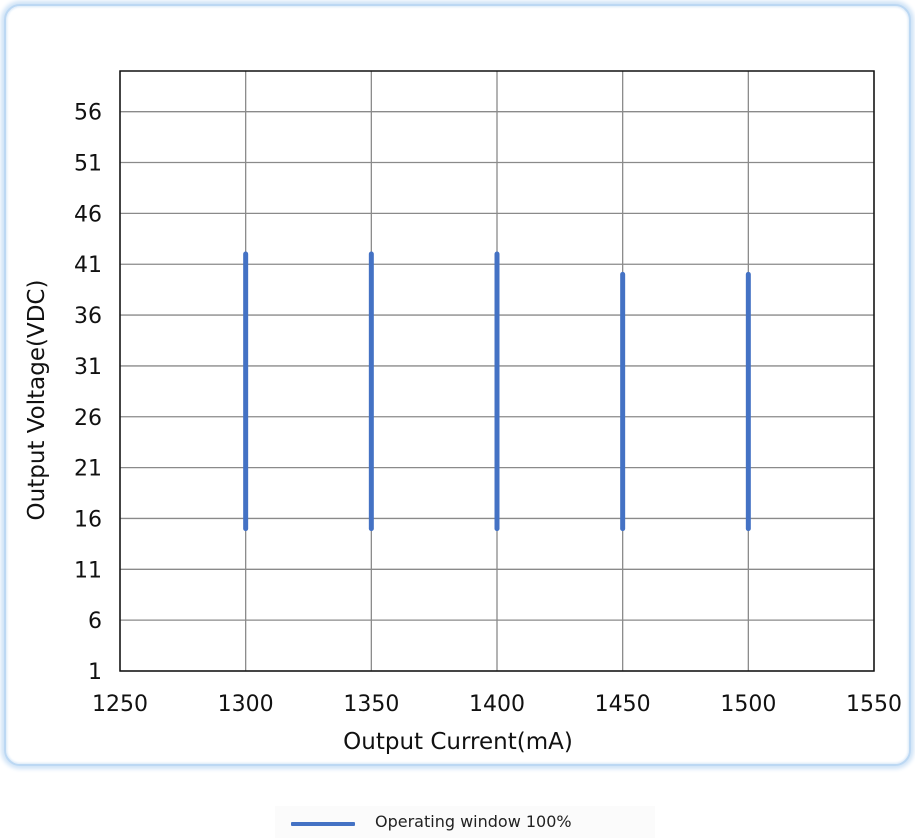 This screenshot has height=838, width=915. What do you see at coordinates (88, 214) in the screenshot?
I see `y-tick-label: 46` at bounding box center [88, 214].